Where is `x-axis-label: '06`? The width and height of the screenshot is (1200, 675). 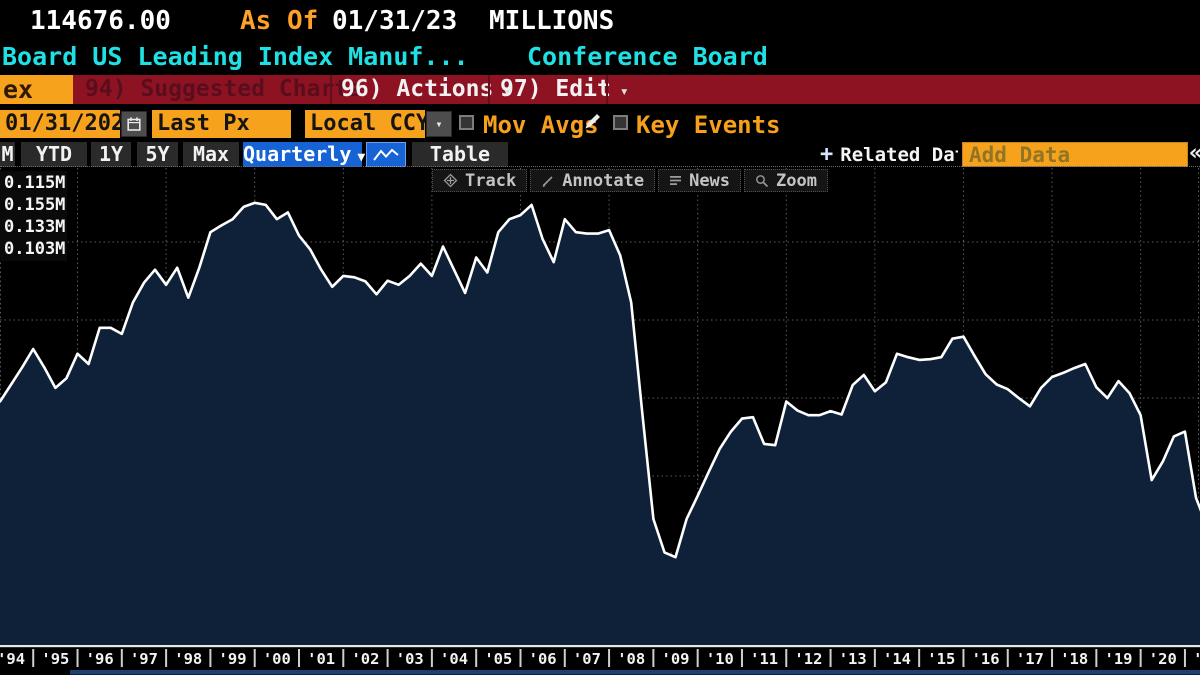
x-axis-label: '06 is located at coordinates (543, 659).